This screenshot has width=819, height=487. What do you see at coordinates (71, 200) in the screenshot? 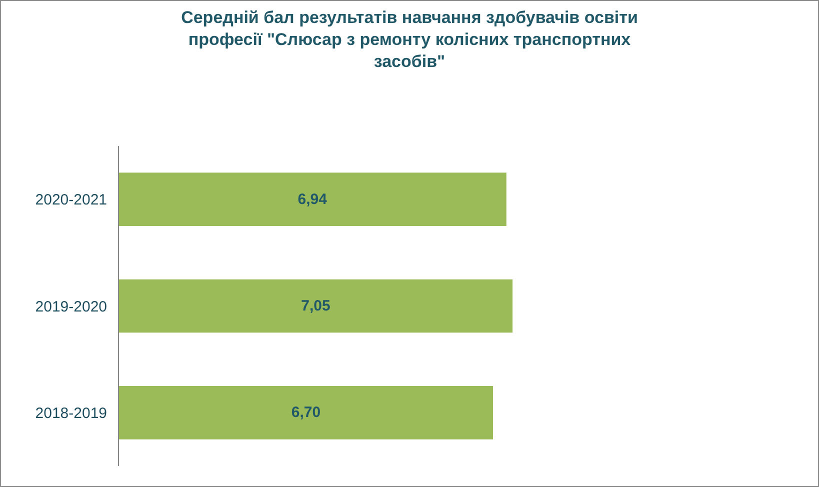
I see `y-tick-label: 2020-2021` at bounding box center [71, 200].